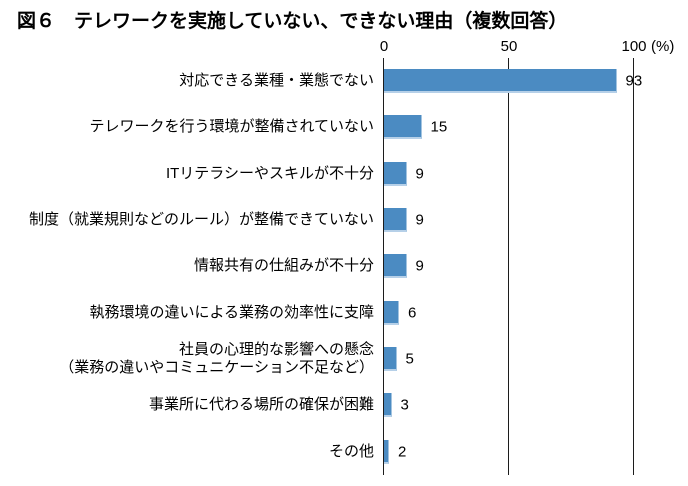 This screenshot has width=688, height=486. I want to click on chart-row: 情報共有の仕組みが不十分 9, so click(344, 266).